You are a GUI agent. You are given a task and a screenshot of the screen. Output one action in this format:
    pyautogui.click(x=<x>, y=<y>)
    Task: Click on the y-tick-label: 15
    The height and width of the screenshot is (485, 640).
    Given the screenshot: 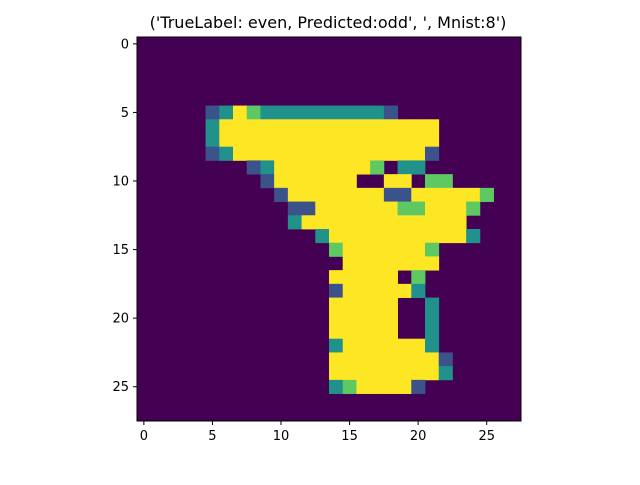 What is the action you would take?
    pyautogui.click(x=120, y=250)
    